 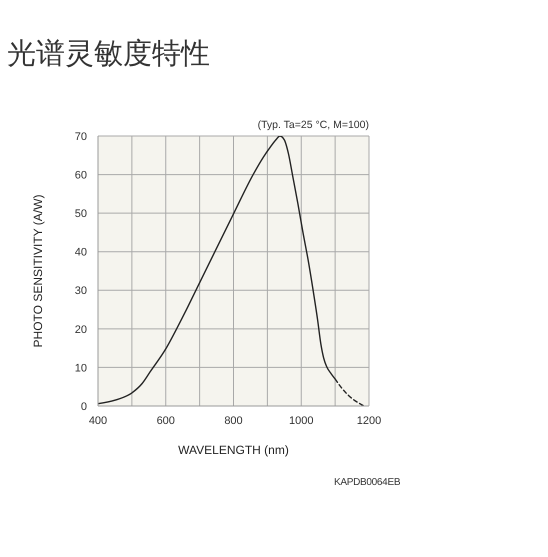 What do you see at coordinates (80, 291) in the screenshot?
I see `y-tick-label: 30` at bounding box center [80, 291].